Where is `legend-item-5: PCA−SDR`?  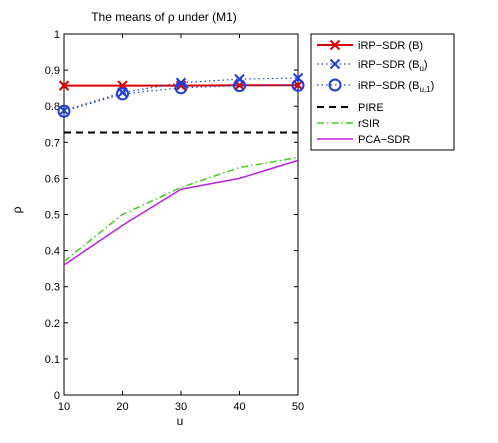
legend-item-5: PCA−SDR is located at coordinates (363, 140).